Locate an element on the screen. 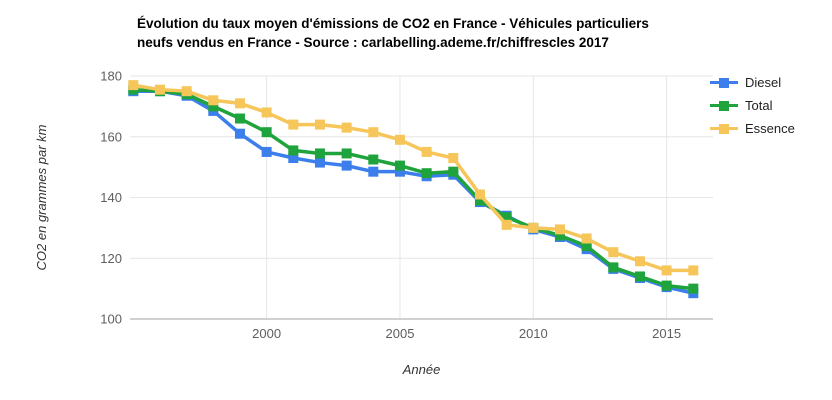 The width and height of the screenshot is (832, 400). essence-series-swatch-icon is located at coordinates (724, 129).